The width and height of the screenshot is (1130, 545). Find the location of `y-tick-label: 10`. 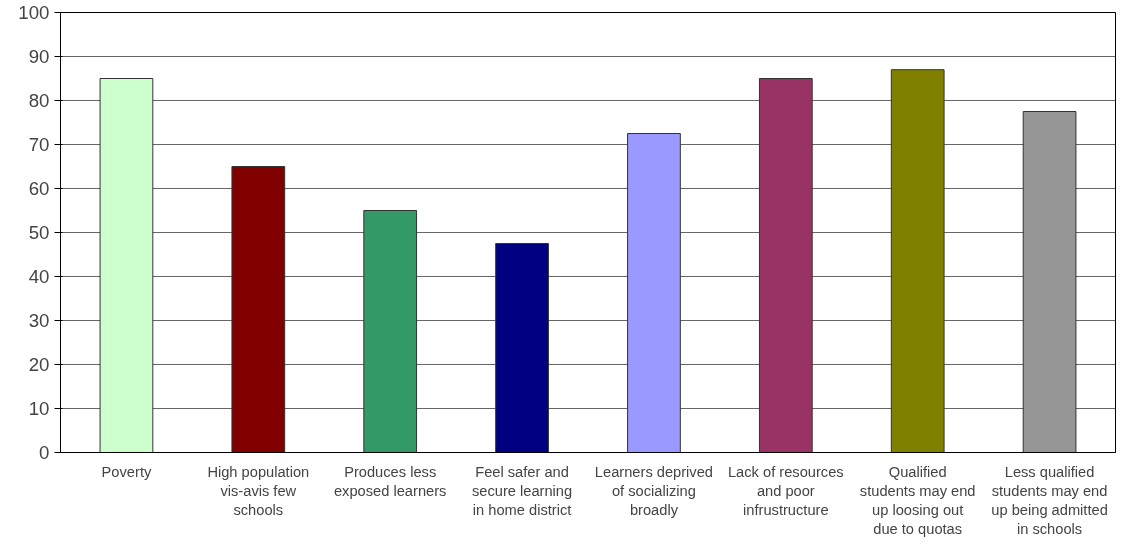

y-tick-label: 10 is located at coordinates (39, 408).